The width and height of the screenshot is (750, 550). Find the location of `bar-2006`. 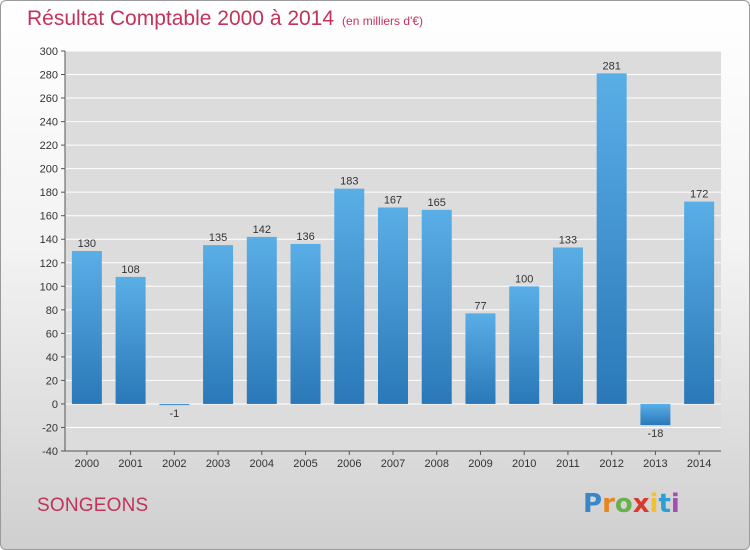

bar-2006 is located at coordinates (349, 296).